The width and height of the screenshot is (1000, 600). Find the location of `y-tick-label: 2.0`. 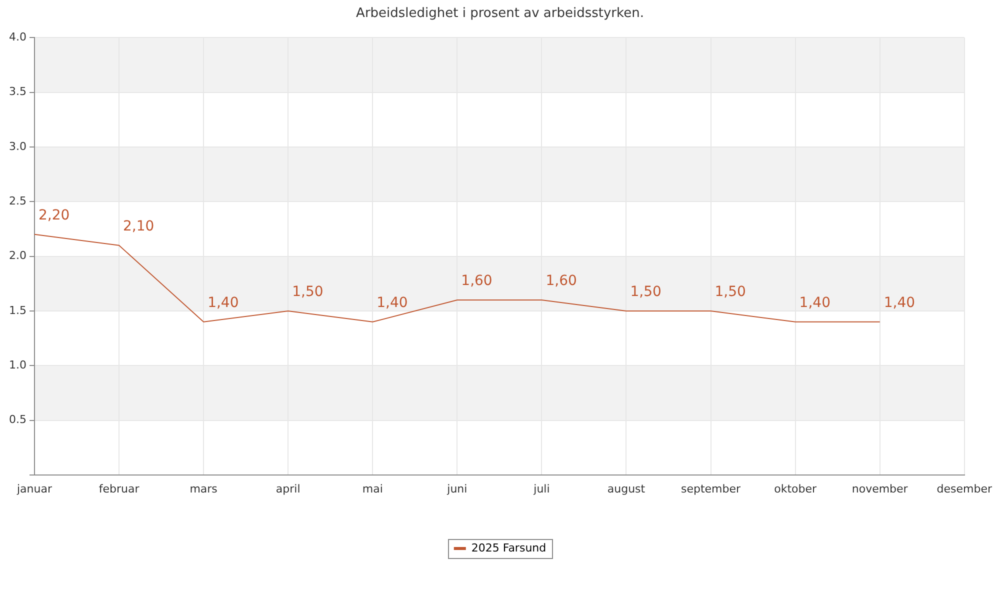

y-tick-label: 2.0 is located at coordinates (17, 255).